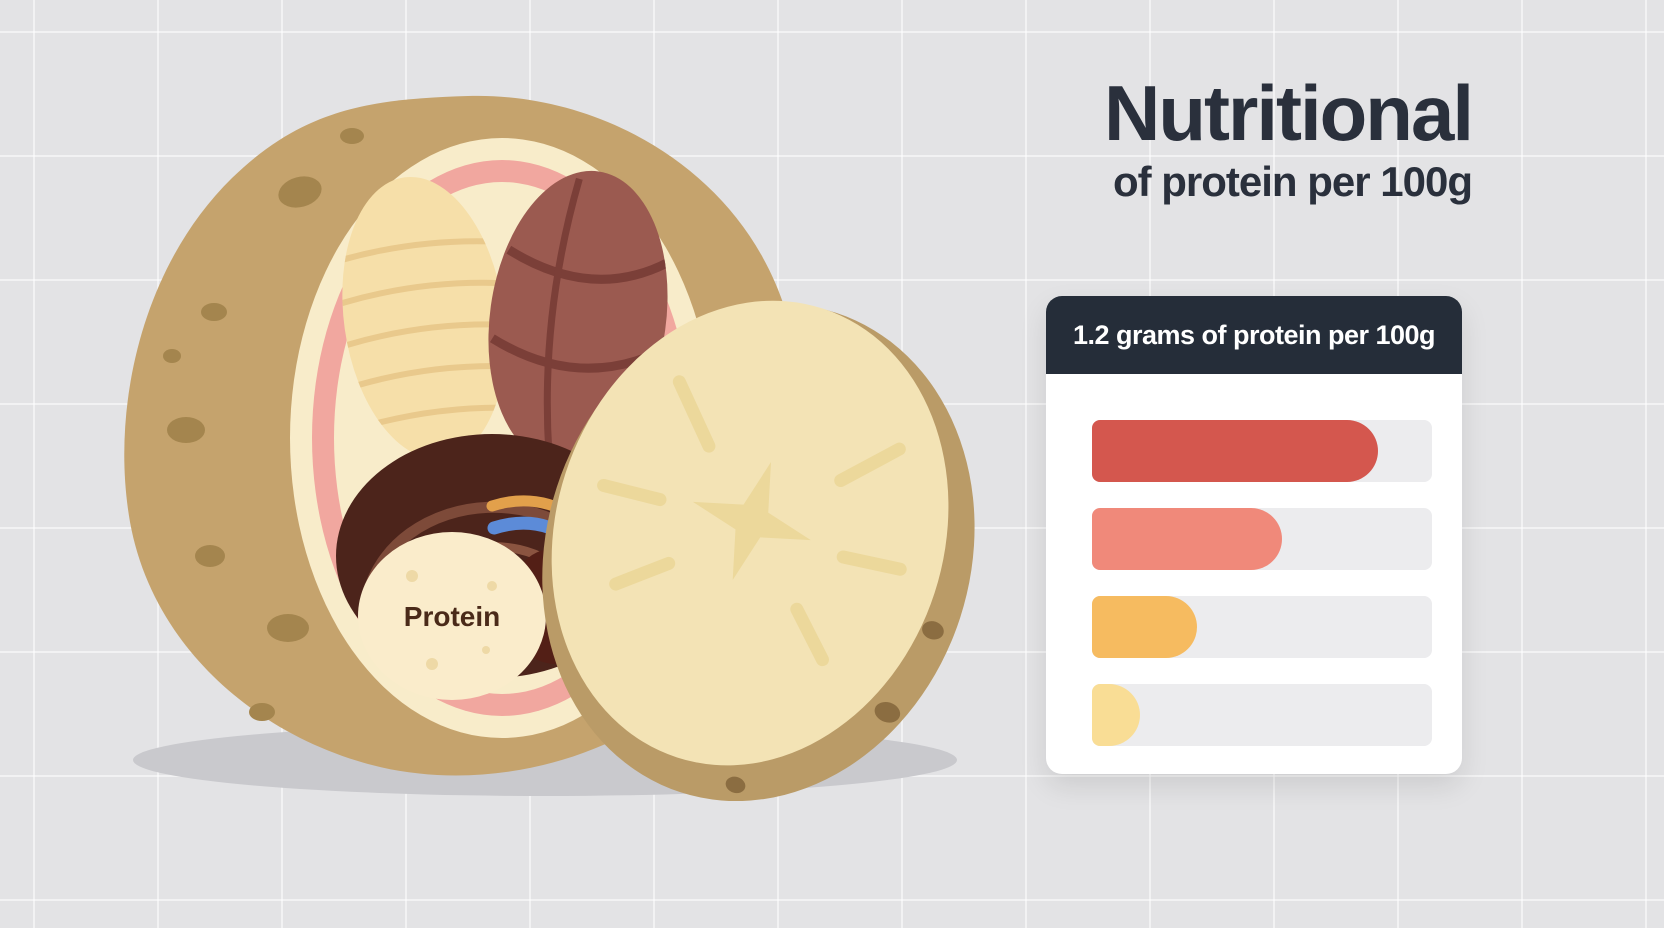  I want to click on page-title: Nutritional of protein per 100g, so click(1289, 137).